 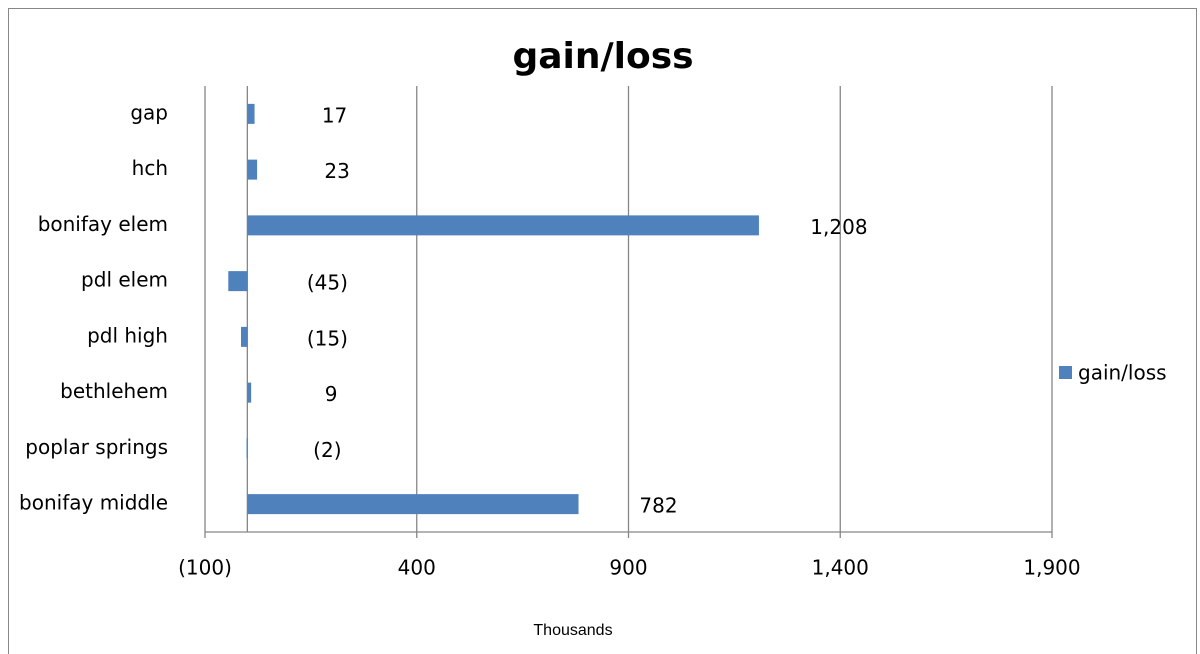 I want to click on x-tick-label: (100), so click(x=205, y=568).